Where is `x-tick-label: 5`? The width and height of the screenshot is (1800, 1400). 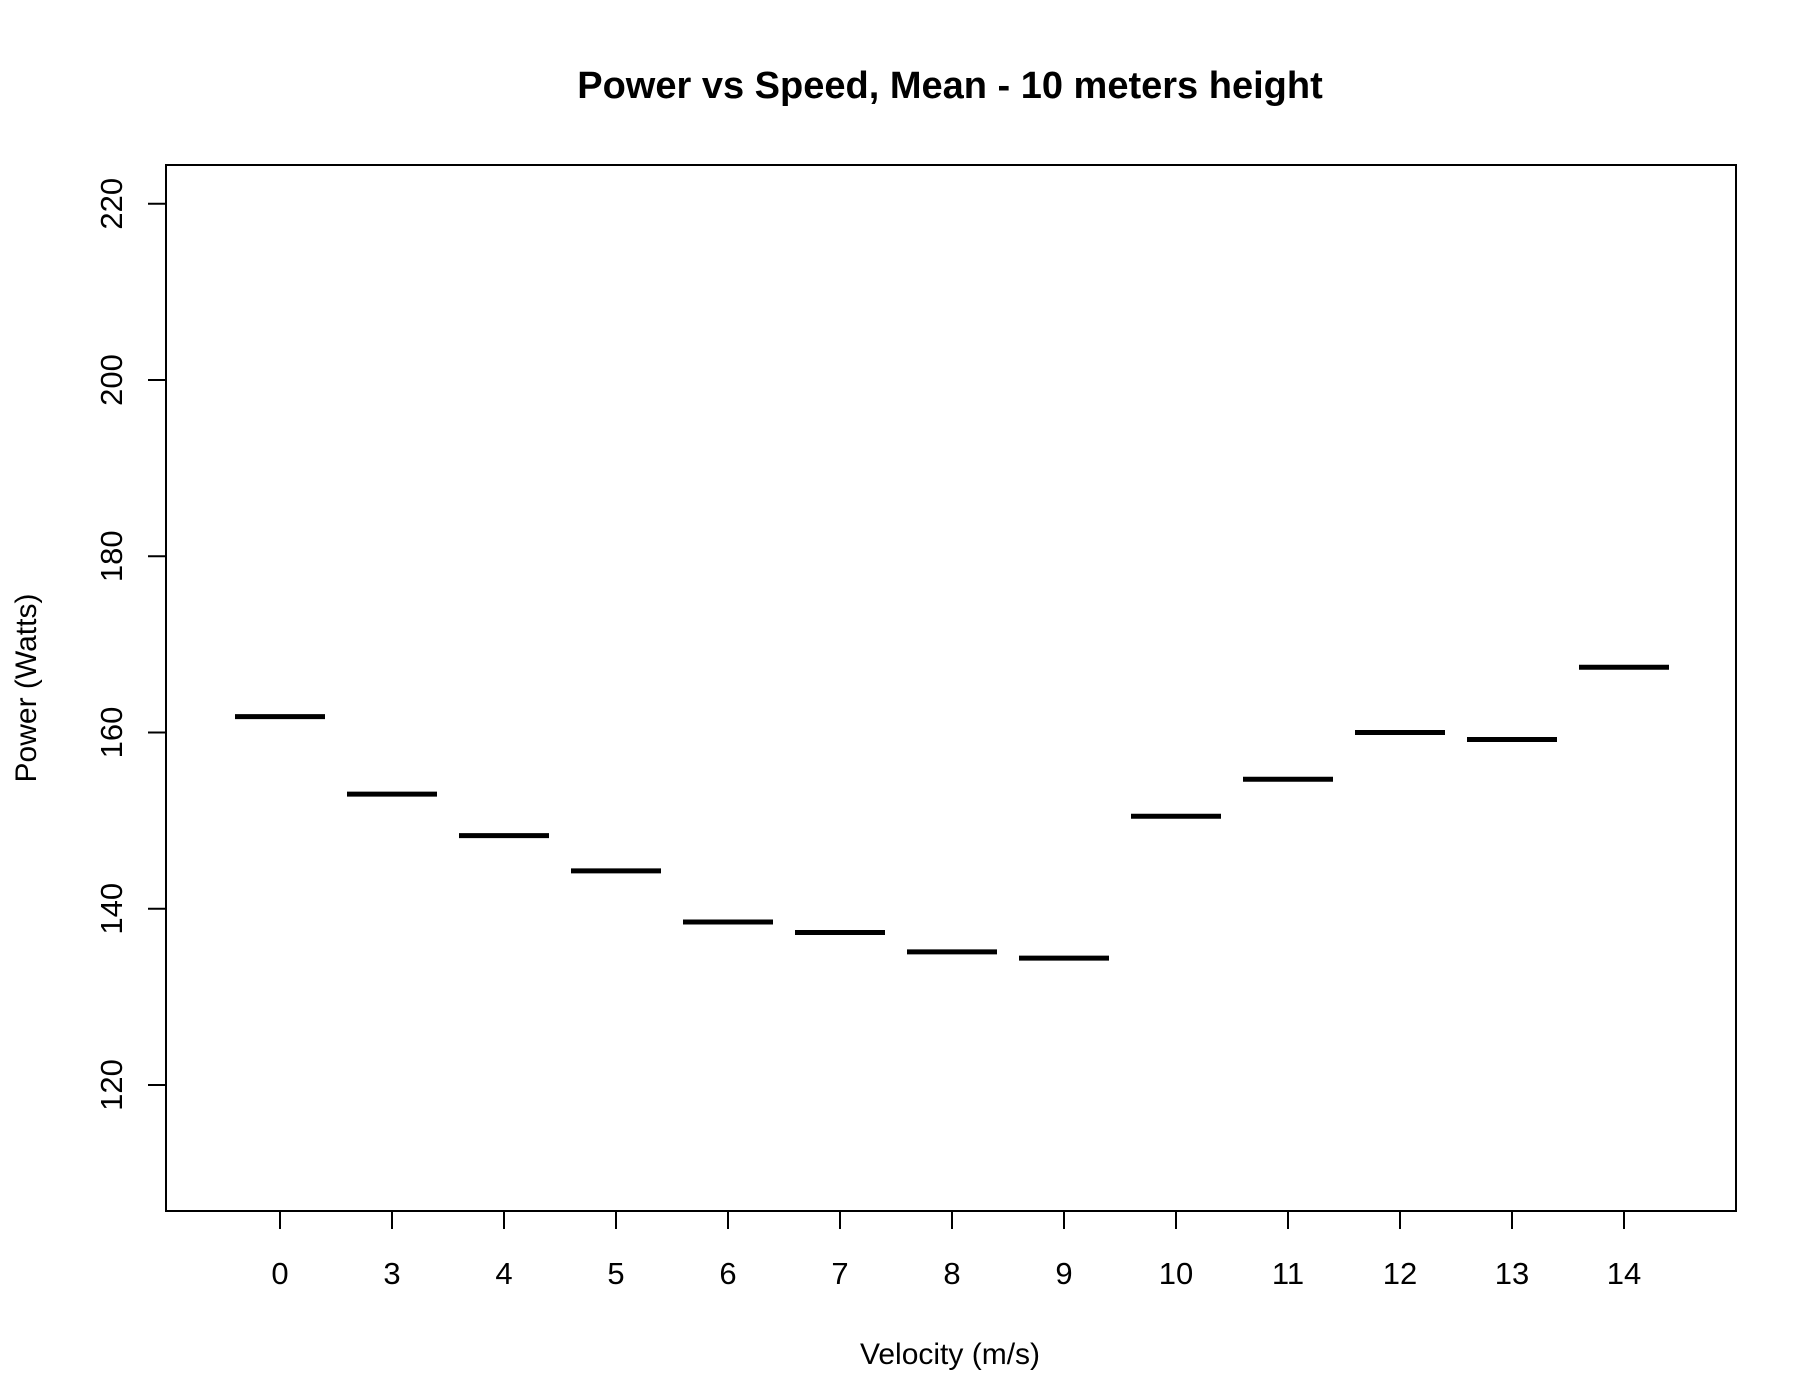
x-tick-label: 5 is located at coordinates (615, 1273).